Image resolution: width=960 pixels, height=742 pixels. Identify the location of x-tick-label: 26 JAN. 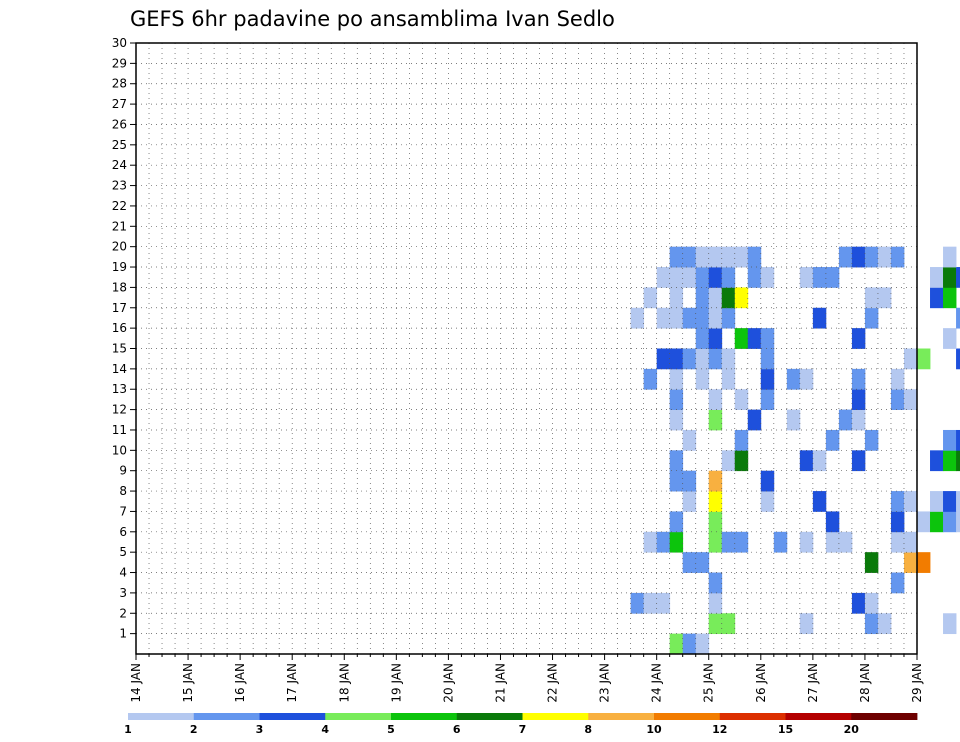
(761, 683).